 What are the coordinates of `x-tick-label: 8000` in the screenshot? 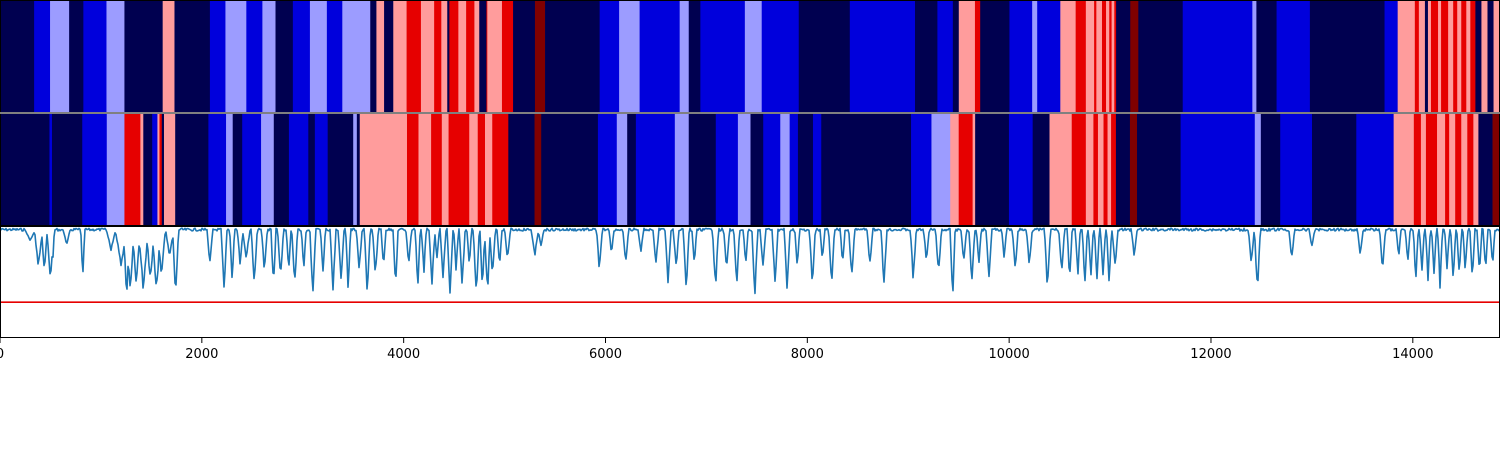 It's located at (807, 354).